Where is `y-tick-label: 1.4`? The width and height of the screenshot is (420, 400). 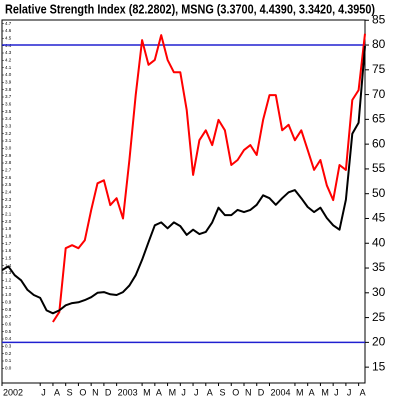 y-tick-label: 1.4 is located at coordinates (8, 265).